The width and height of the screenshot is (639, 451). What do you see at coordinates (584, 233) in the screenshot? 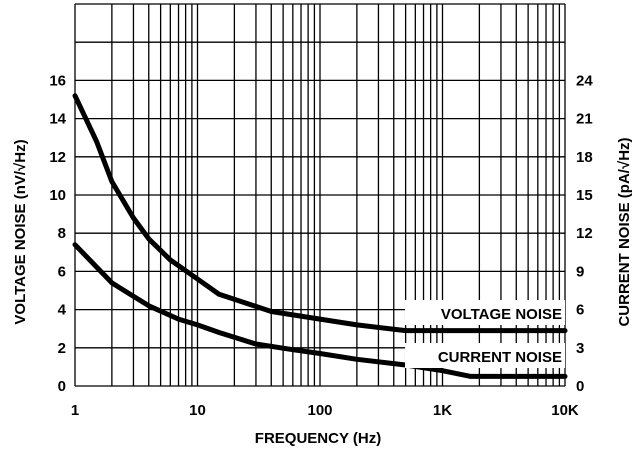
I see `y-right-tick-label: 12` at bounding box center [584, 233].